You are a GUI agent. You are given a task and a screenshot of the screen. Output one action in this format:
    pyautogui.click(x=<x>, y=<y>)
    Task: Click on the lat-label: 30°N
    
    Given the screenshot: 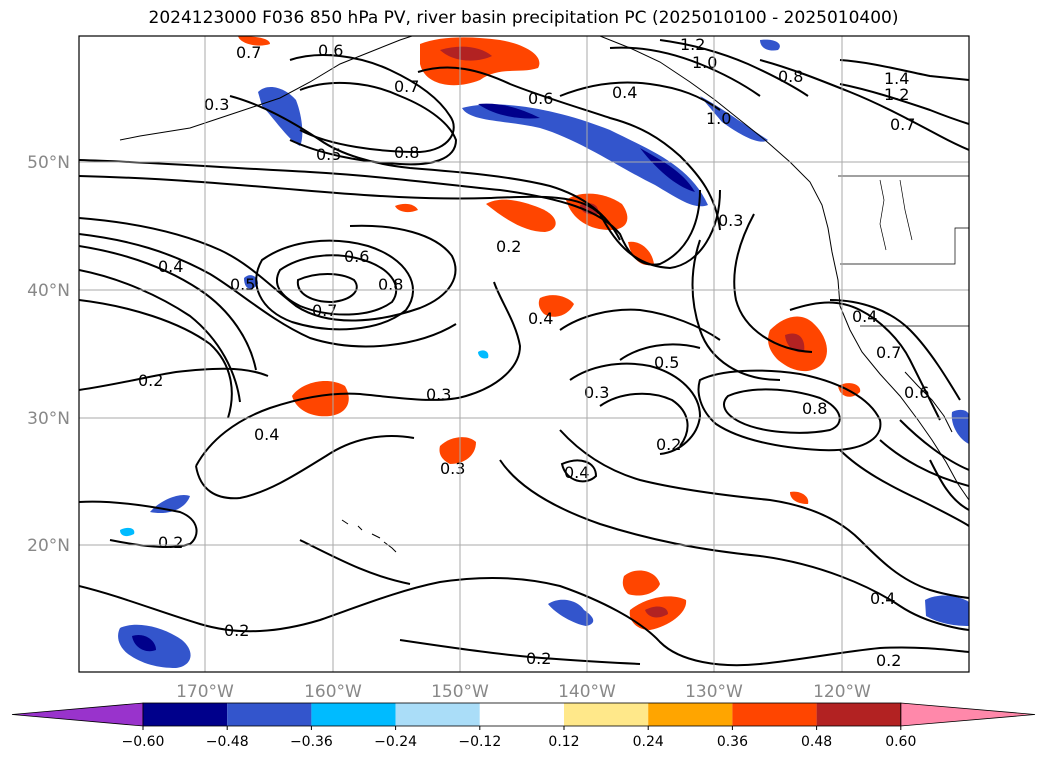 What is the action you would take?
    pyautogui.click(x=48, y=419)
    